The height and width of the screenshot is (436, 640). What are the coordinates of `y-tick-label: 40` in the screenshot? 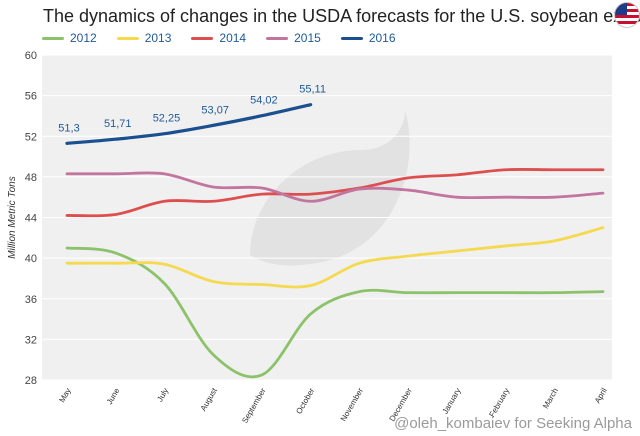 It's located at (31, 259).